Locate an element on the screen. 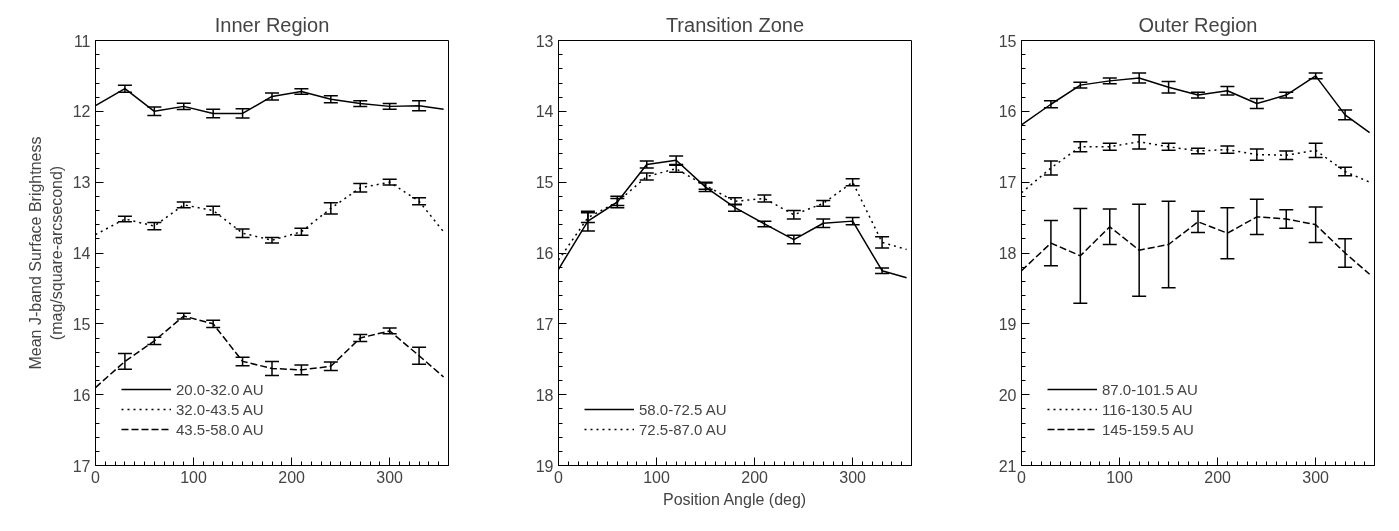  y-tick-label: 21 is located at coordinates (1007, 466).